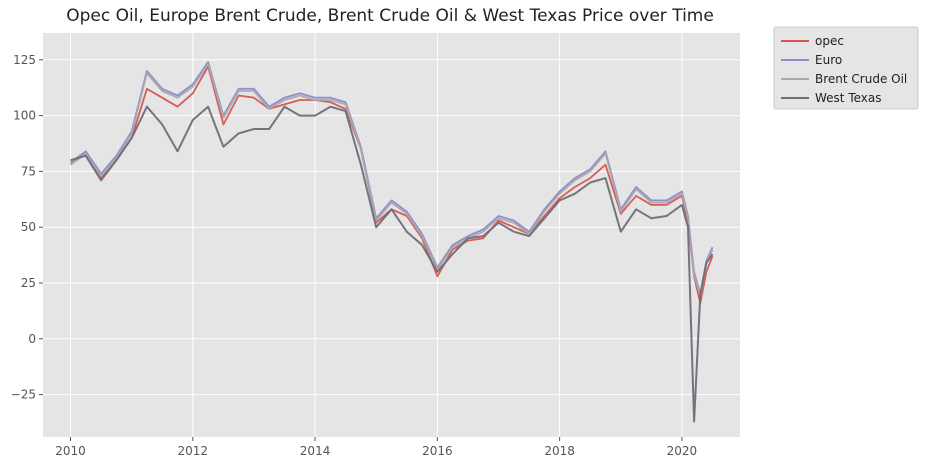  I want to click on y-tick-label: 25, so click(28, 283).